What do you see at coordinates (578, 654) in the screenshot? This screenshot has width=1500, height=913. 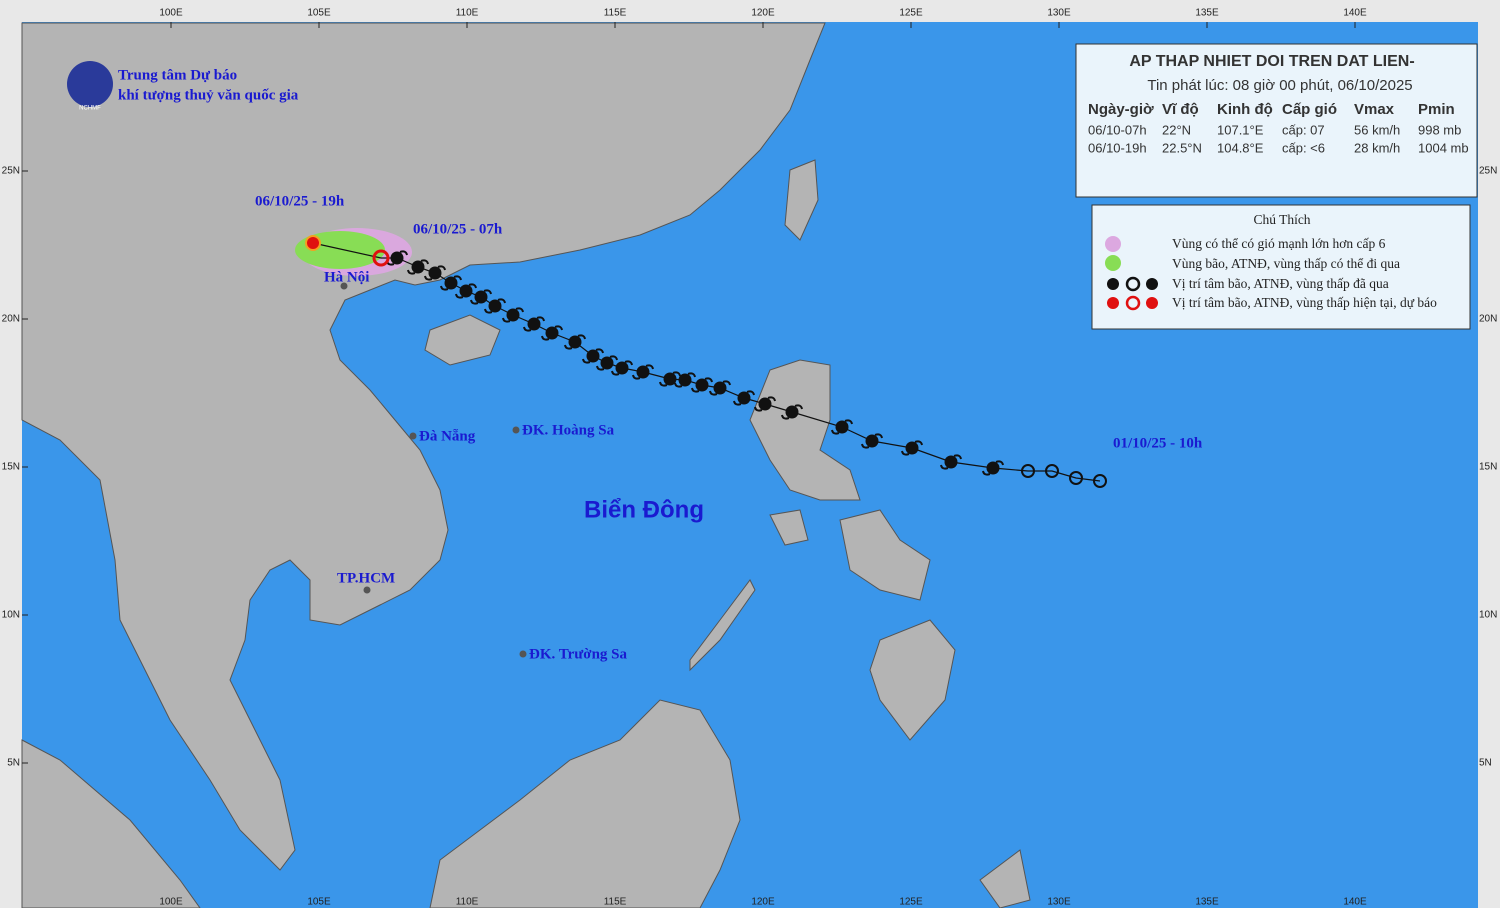 I see `island-label: ĐK. Trường Sa` at bounding box center [578, 654].